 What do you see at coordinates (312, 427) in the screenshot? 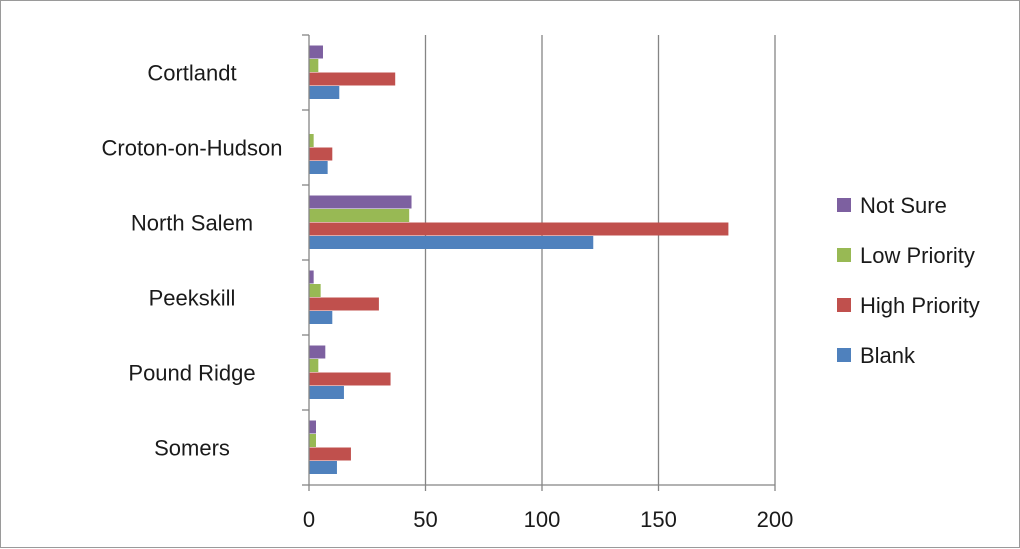
I see `bar-somers-not-sure` at bounding box center [312, 427].